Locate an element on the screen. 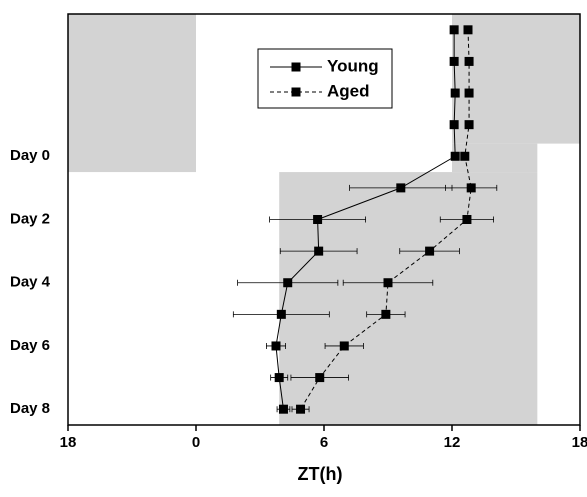 Image resolution: width=587 pixels, height=497 pixels. legend: Young Aged is located at coordinates (325, 78).